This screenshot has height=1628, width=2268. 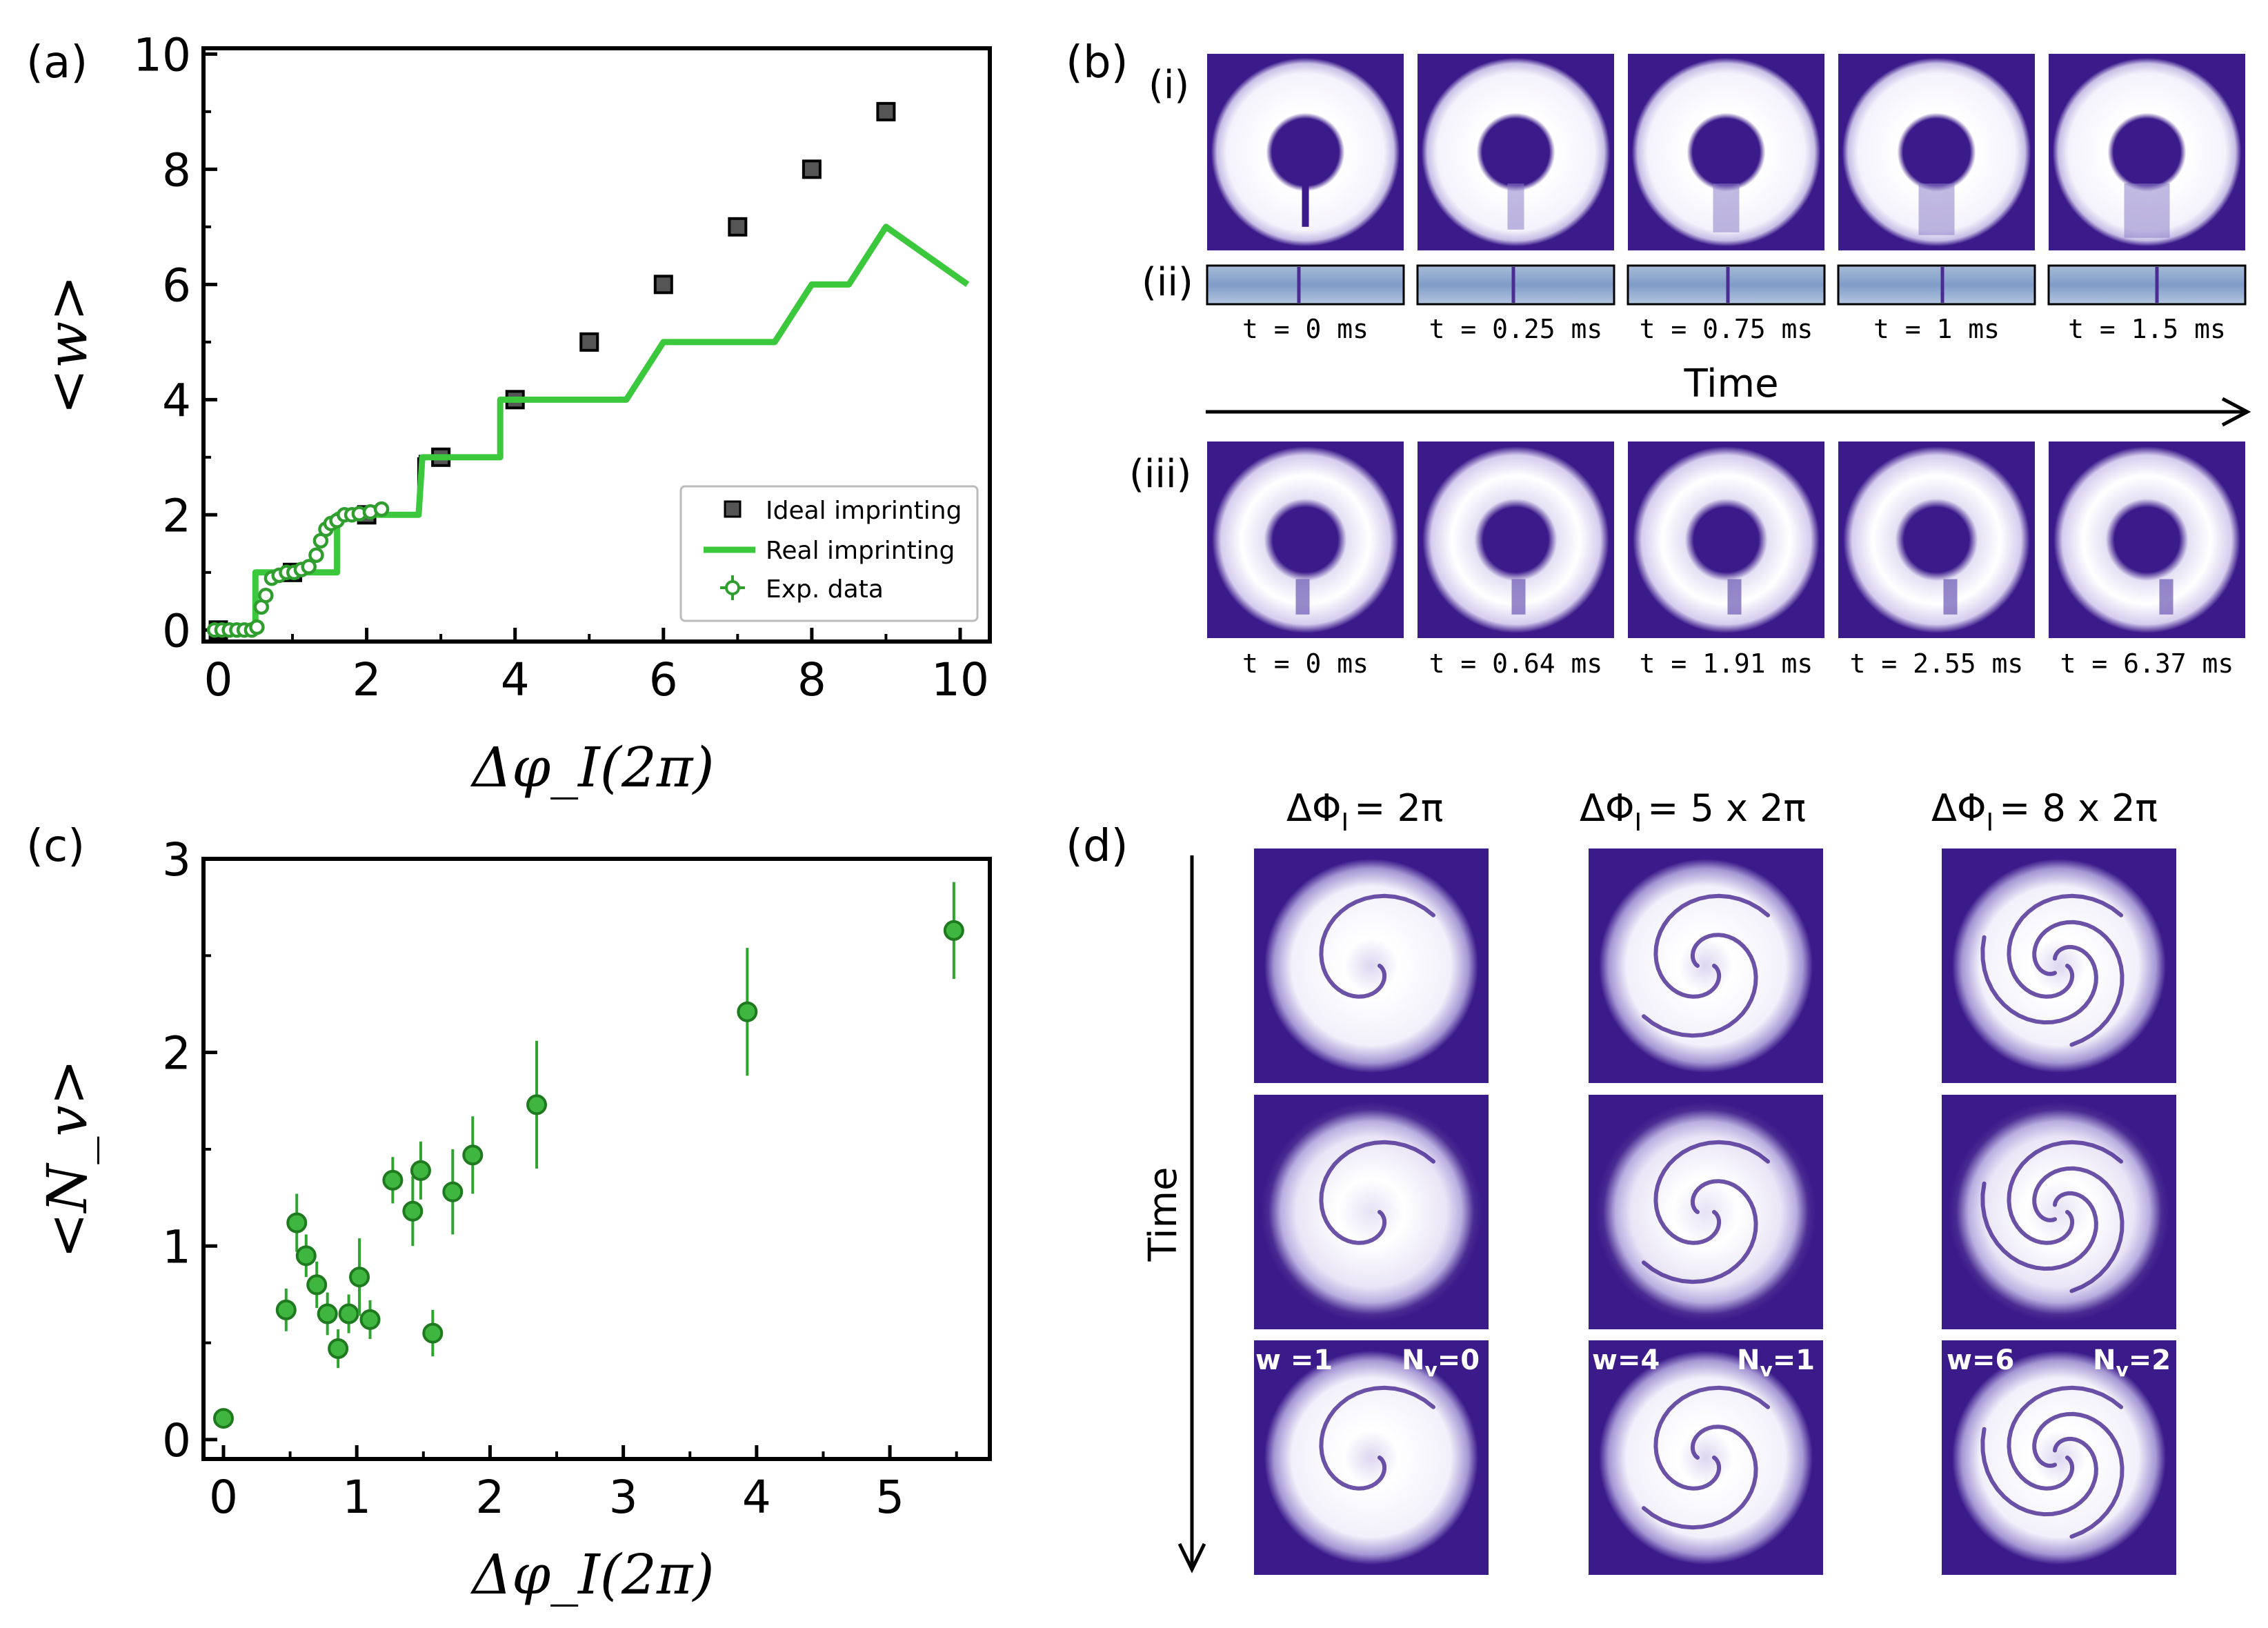 What do you see at coordinates (1516, 663) in the screenshot?
I see `b-time-label-bottom: t = 0.64 ms` at bounding box center [1516, 663].